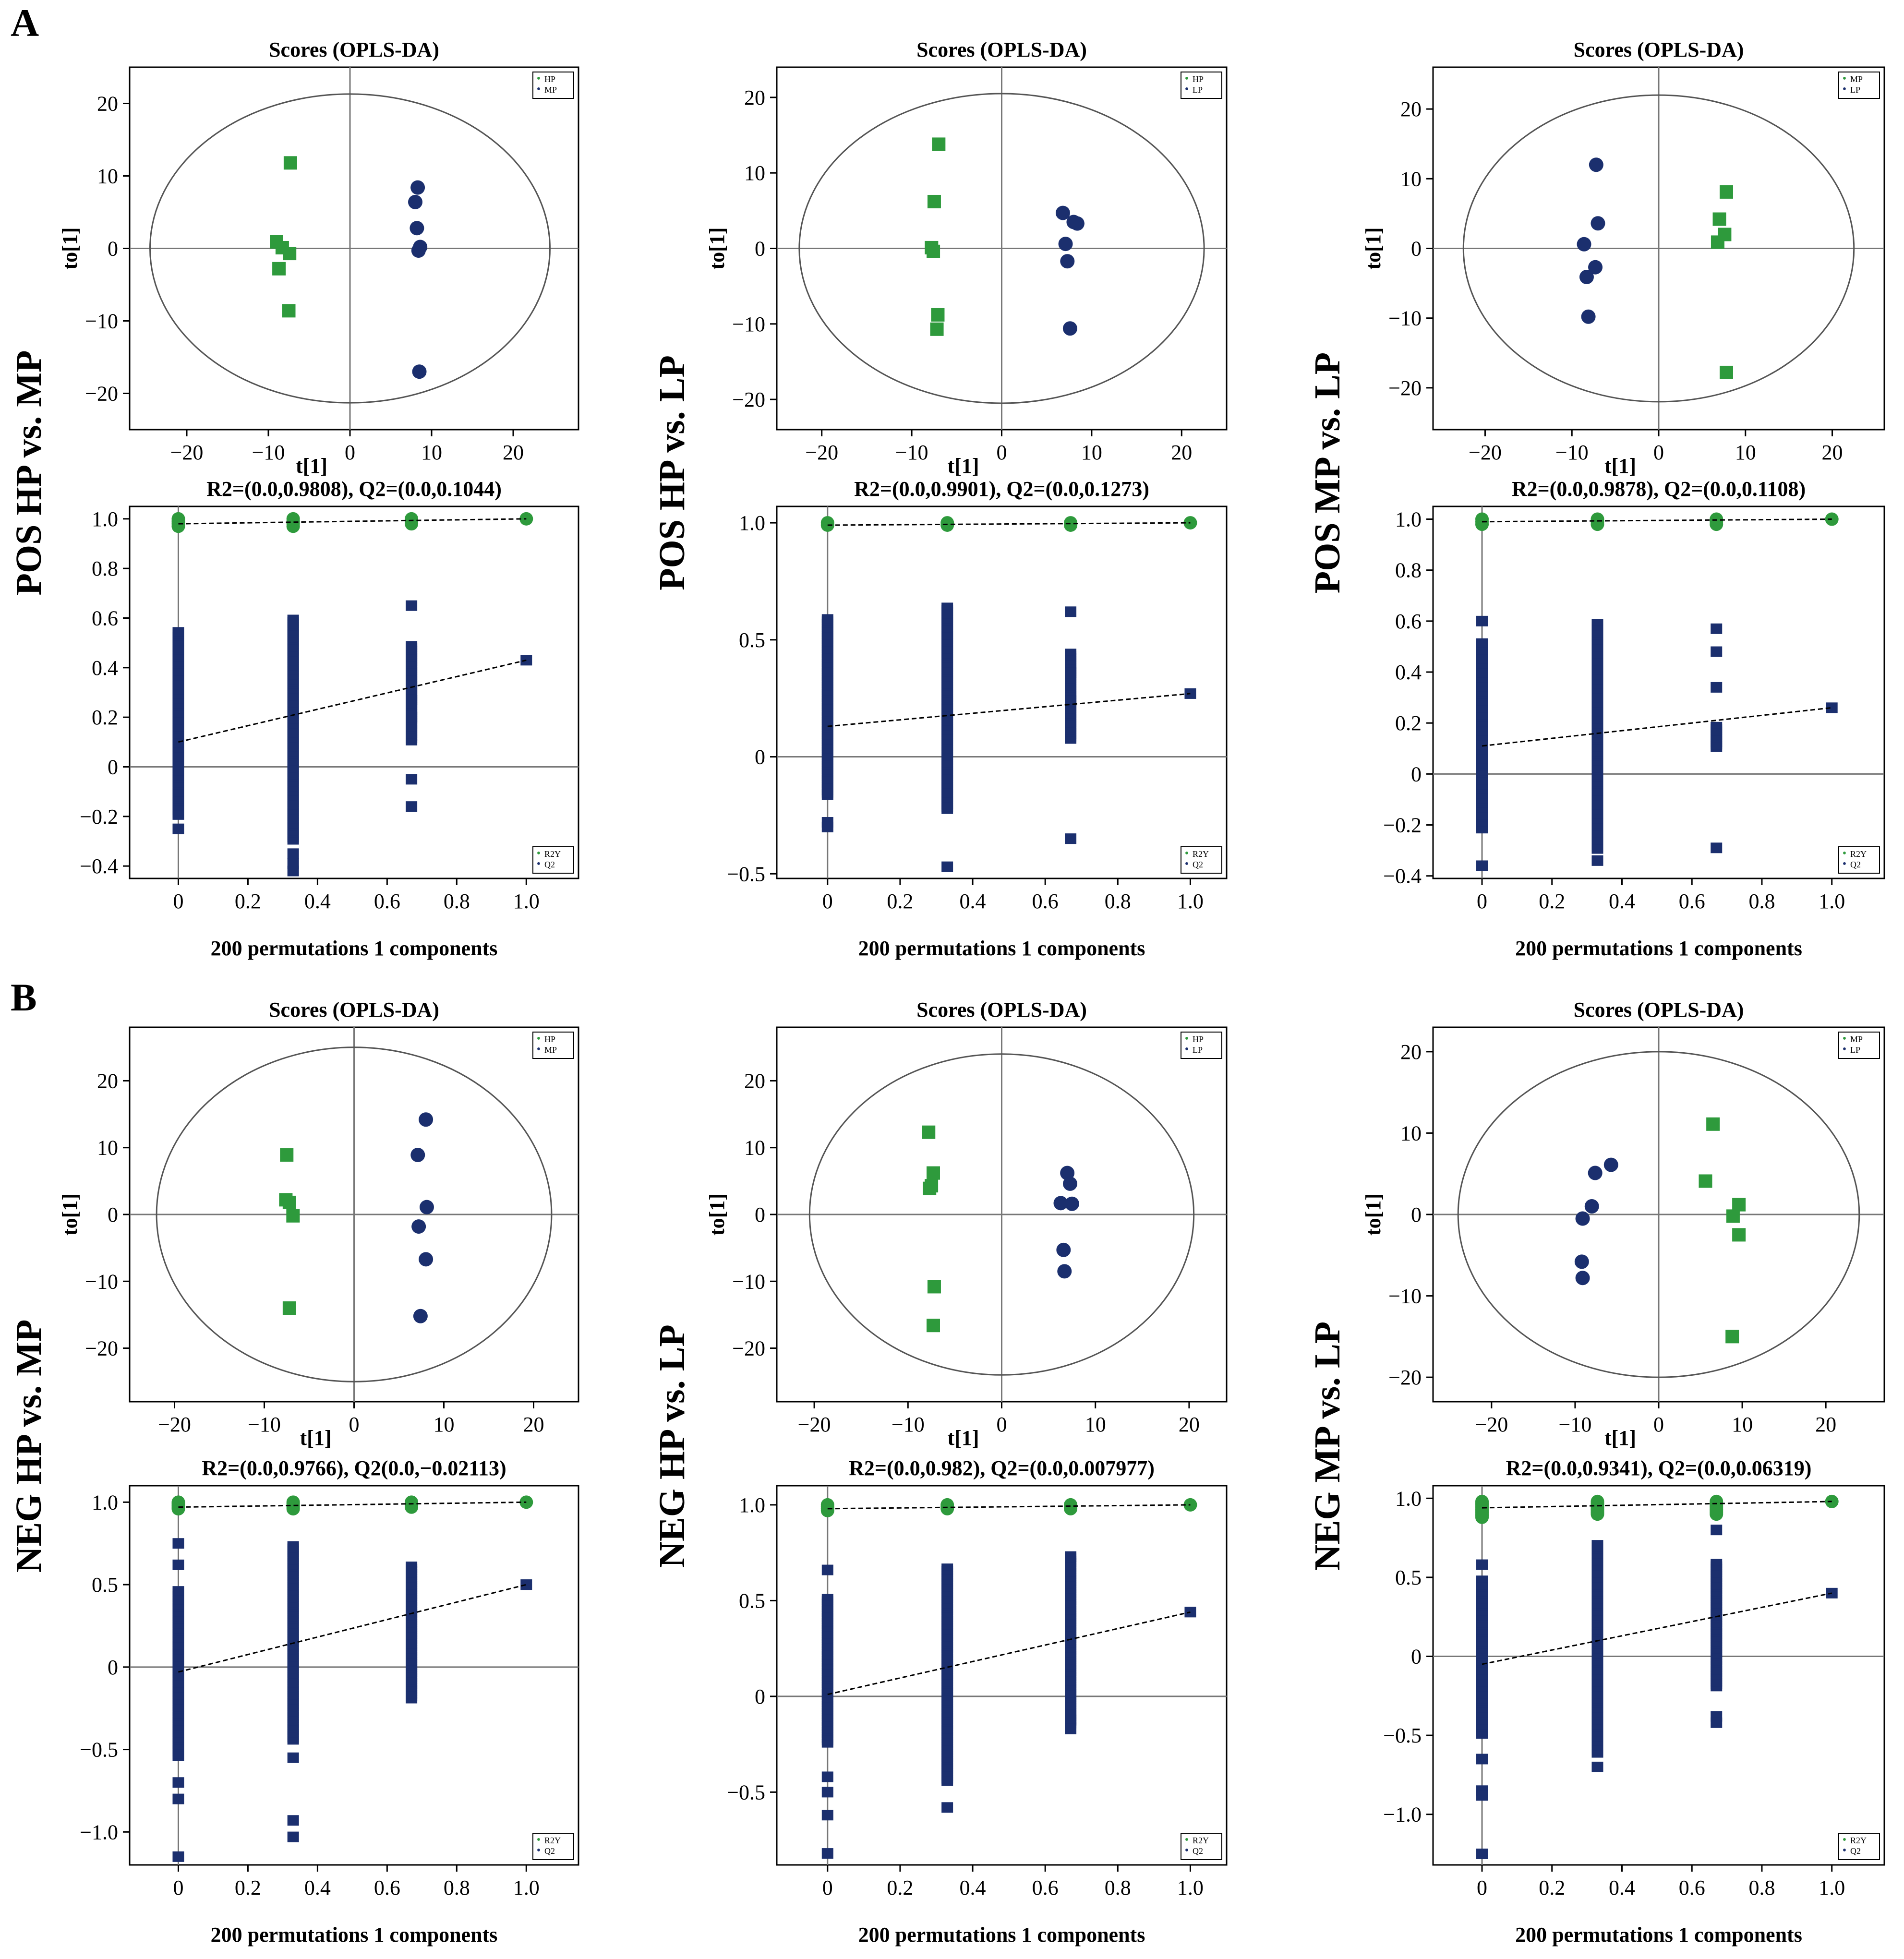 The width and height of the screenshot is (1904, 1959). What do you see at coordinates (248, 1887) in the screenshot?
I see `x-tick-label: 0.2` at bounding box center [248, 1887].